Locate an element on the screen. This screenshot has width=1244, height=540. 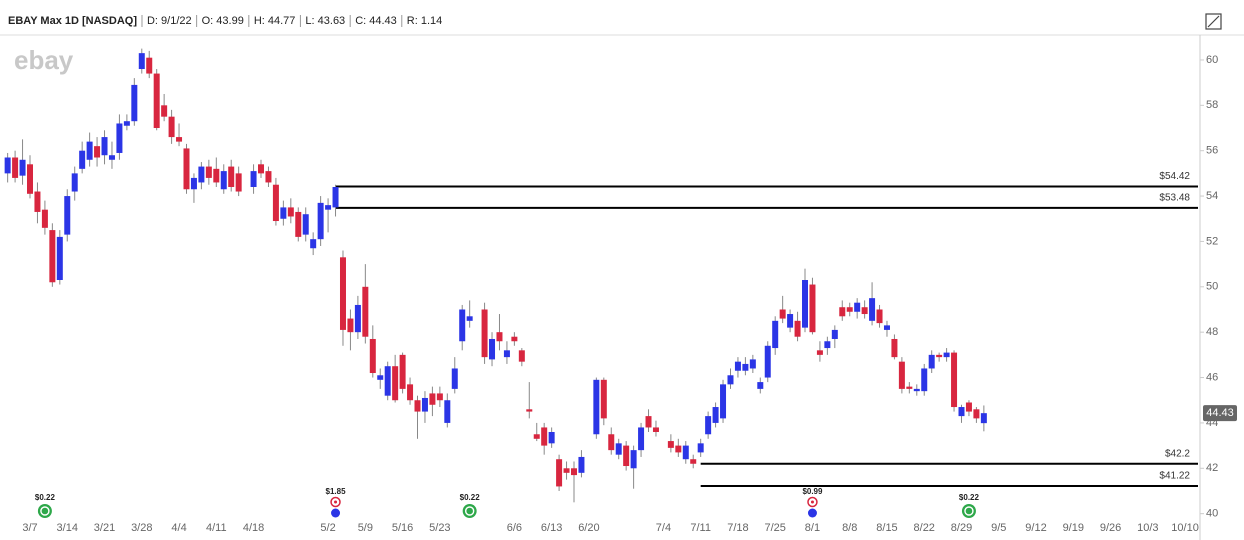
x-tick-label: 5/23 is located at coordinates (439, 528).